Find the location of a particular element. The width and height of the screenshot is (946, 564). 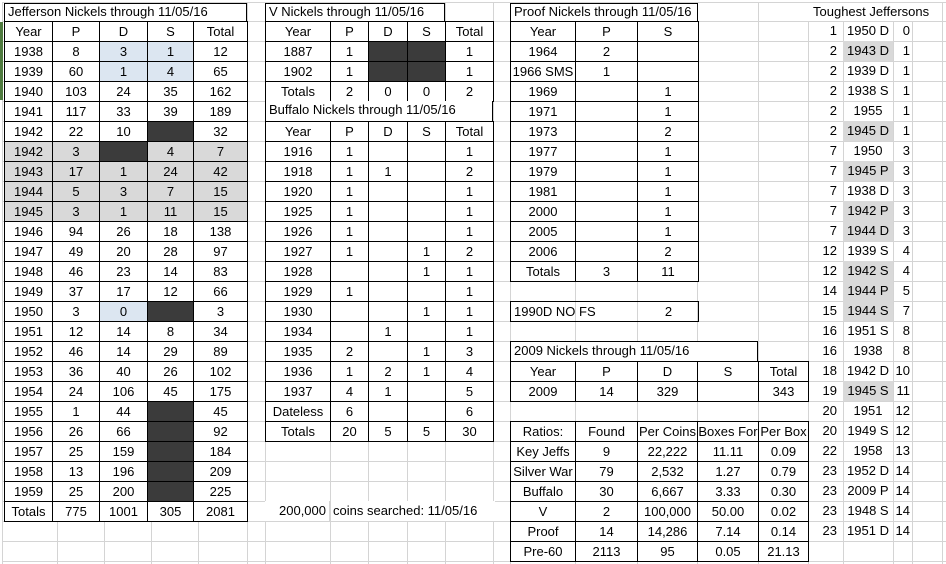

cell: 39 is located at coordinates (171, 112).